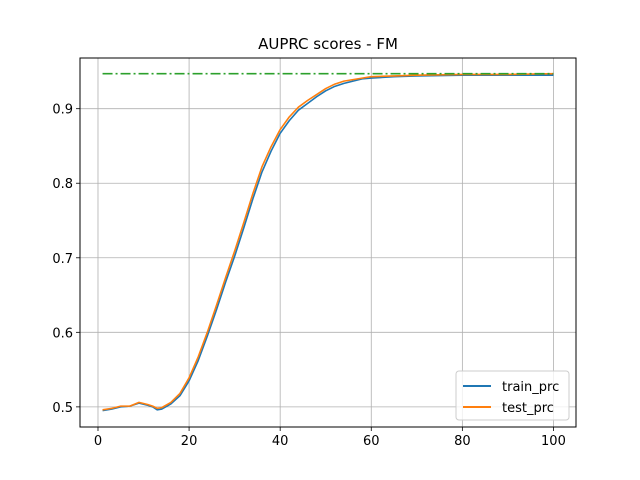 This screenshot has height=480, width=640. I want to click on legend: train_prc test_prc, so click(512, 395).